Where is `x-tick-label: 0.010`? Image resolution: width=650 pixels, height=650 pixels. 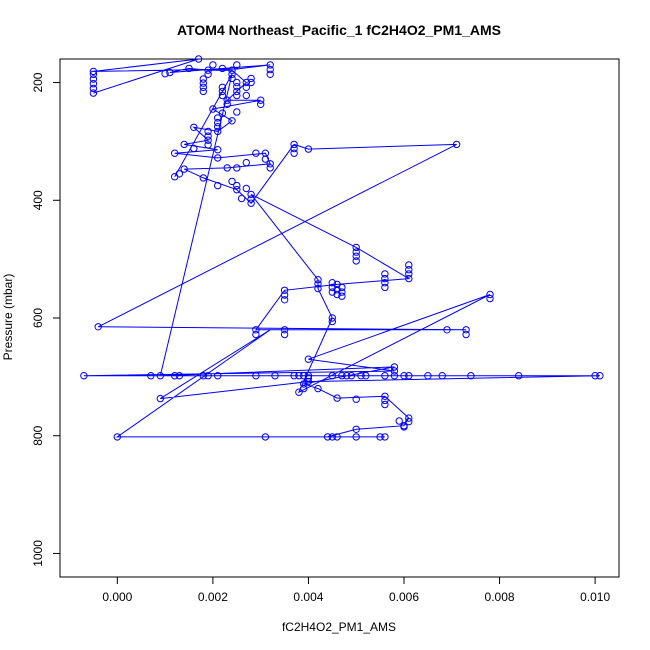 x-tick-label: 0.010 is located at coordinates (595, 597).